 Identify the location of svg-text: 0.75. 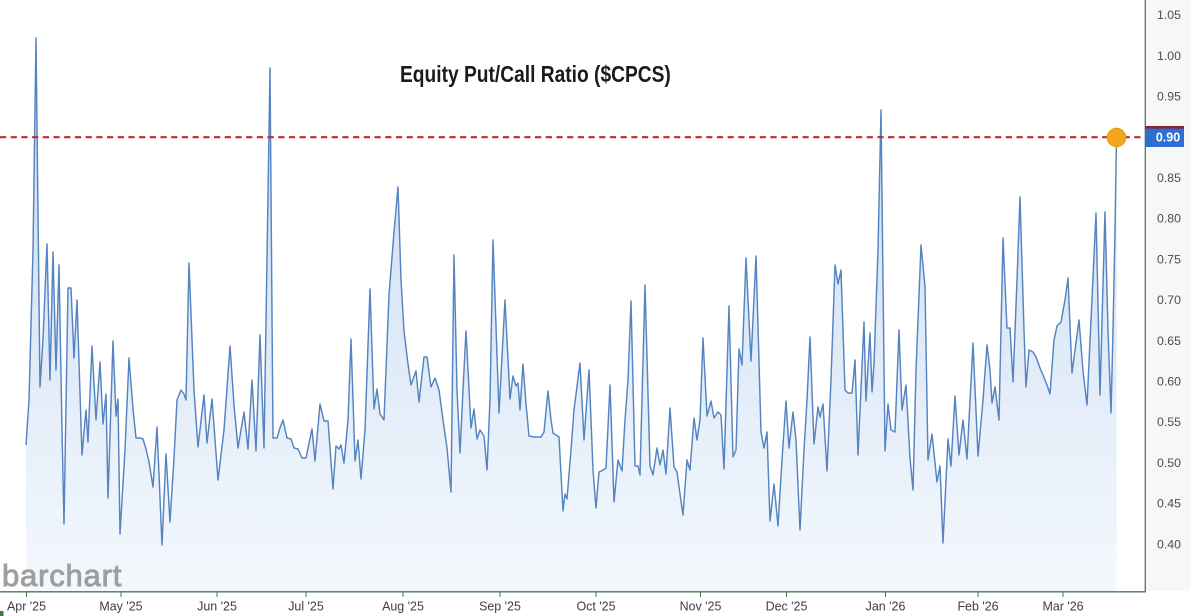
(1169, 259).